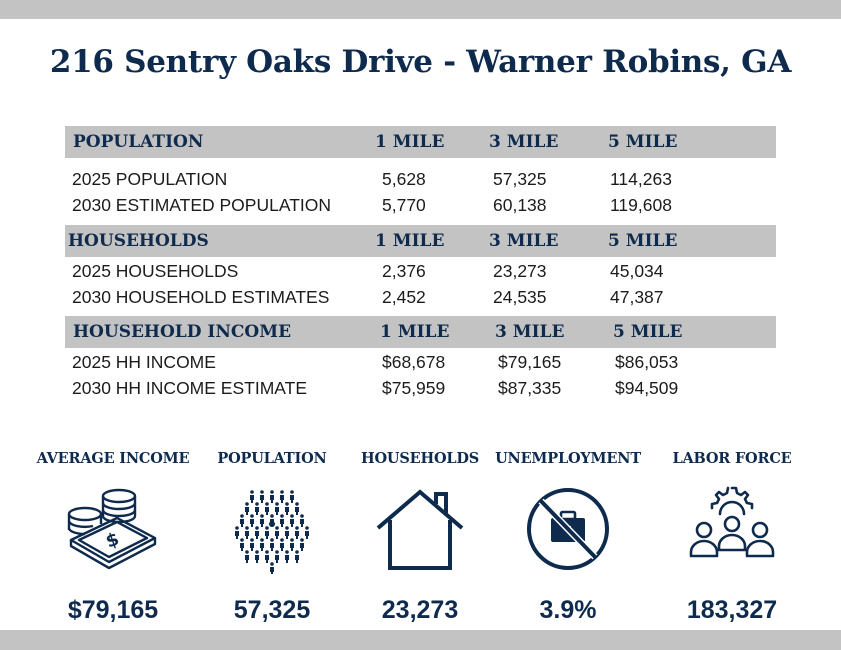 The image size is (841, 650). What do you see at coordinates (272, 532) in the screenshot?
I see `people-crowd-icon` at bounding box center [272, 532].